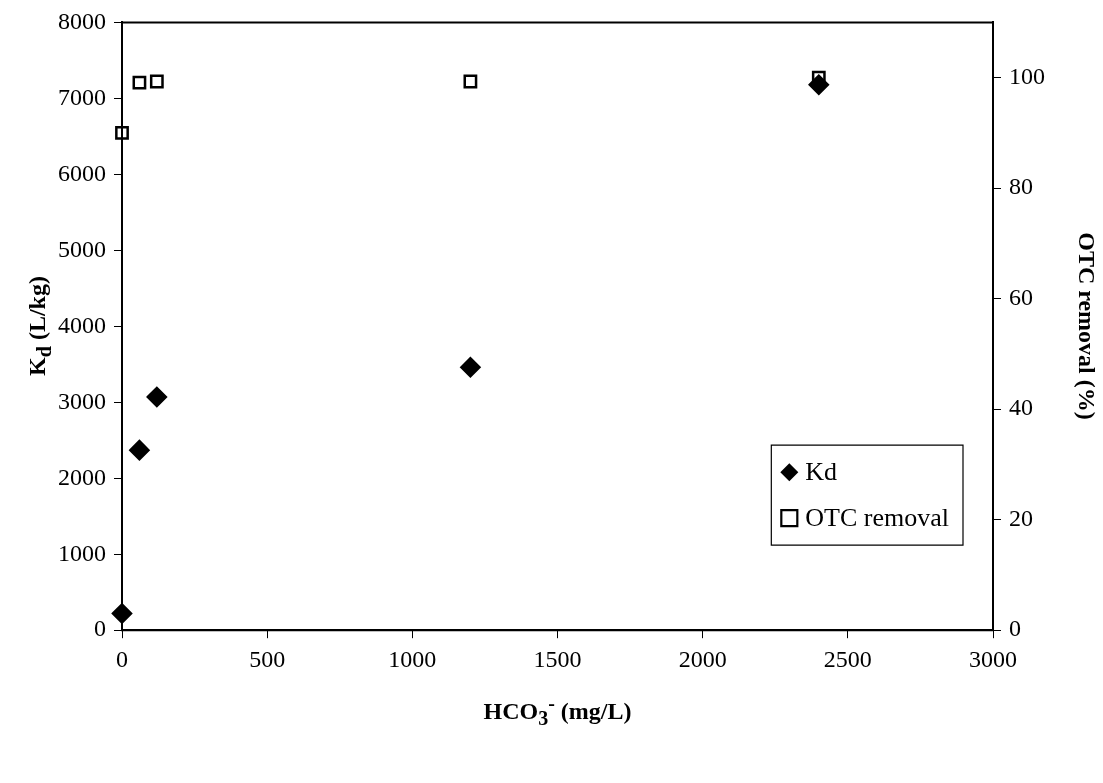 The height and width of the screenshot is (783, 1103). I want to click on y2-tick-label: 0, so click(1015, 628).